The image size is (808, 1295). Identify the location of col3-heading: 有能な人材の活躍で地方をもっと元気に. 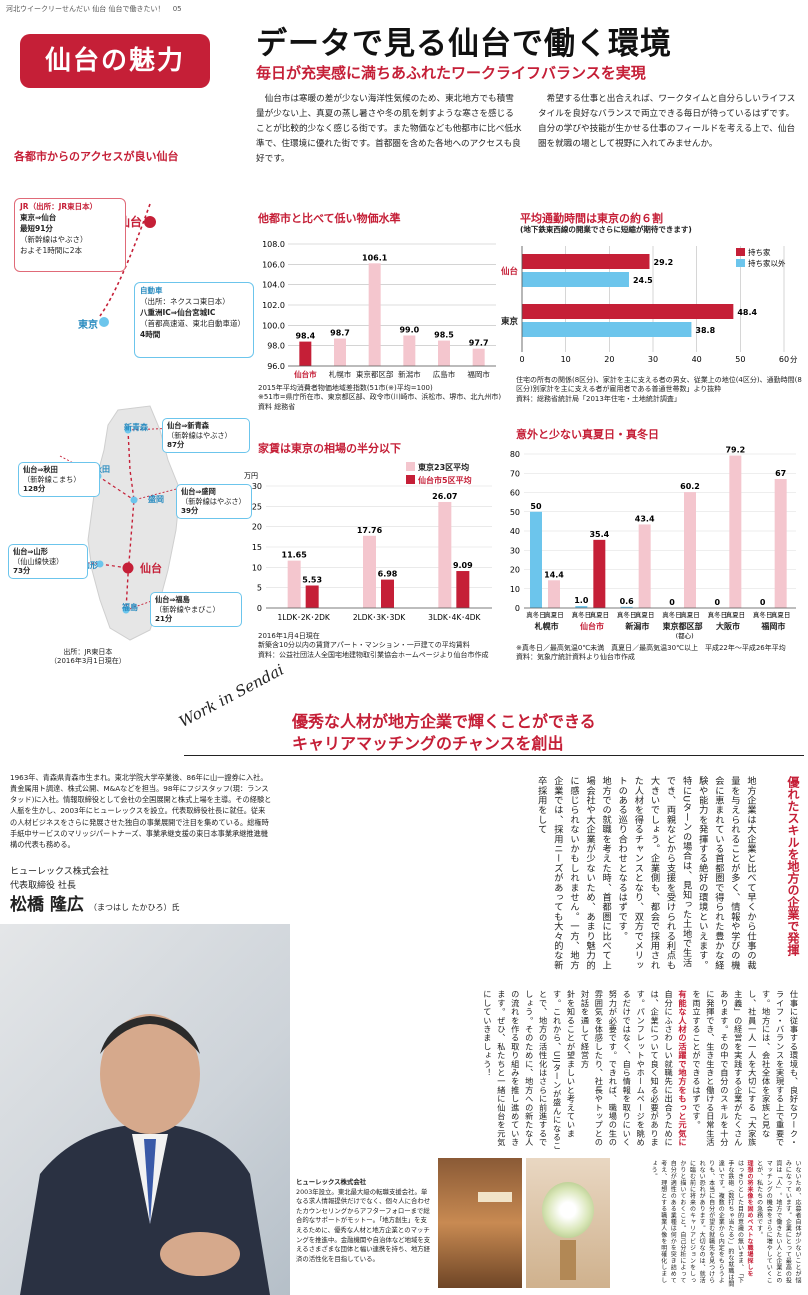
(682, 1068).